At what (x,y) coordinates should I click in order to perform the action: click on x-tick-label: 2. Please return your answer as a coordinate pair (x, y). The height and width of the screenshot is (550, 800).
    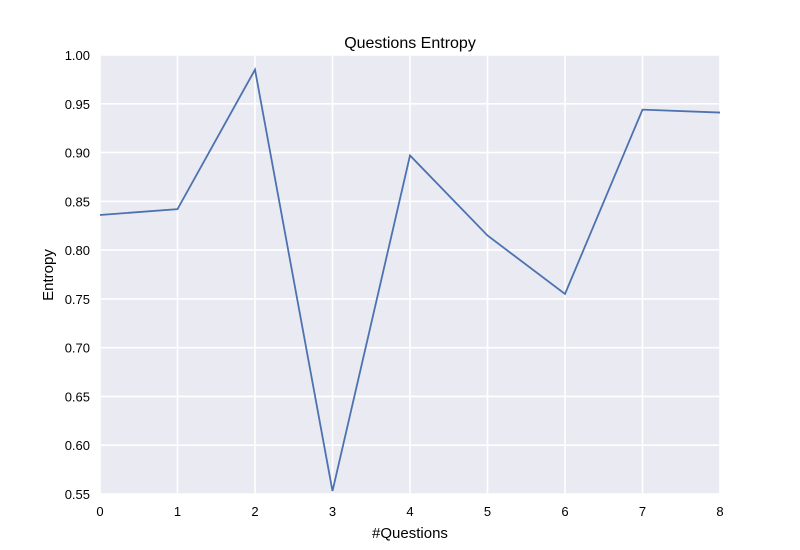
    Looking at the image, I should click on (254, 511).